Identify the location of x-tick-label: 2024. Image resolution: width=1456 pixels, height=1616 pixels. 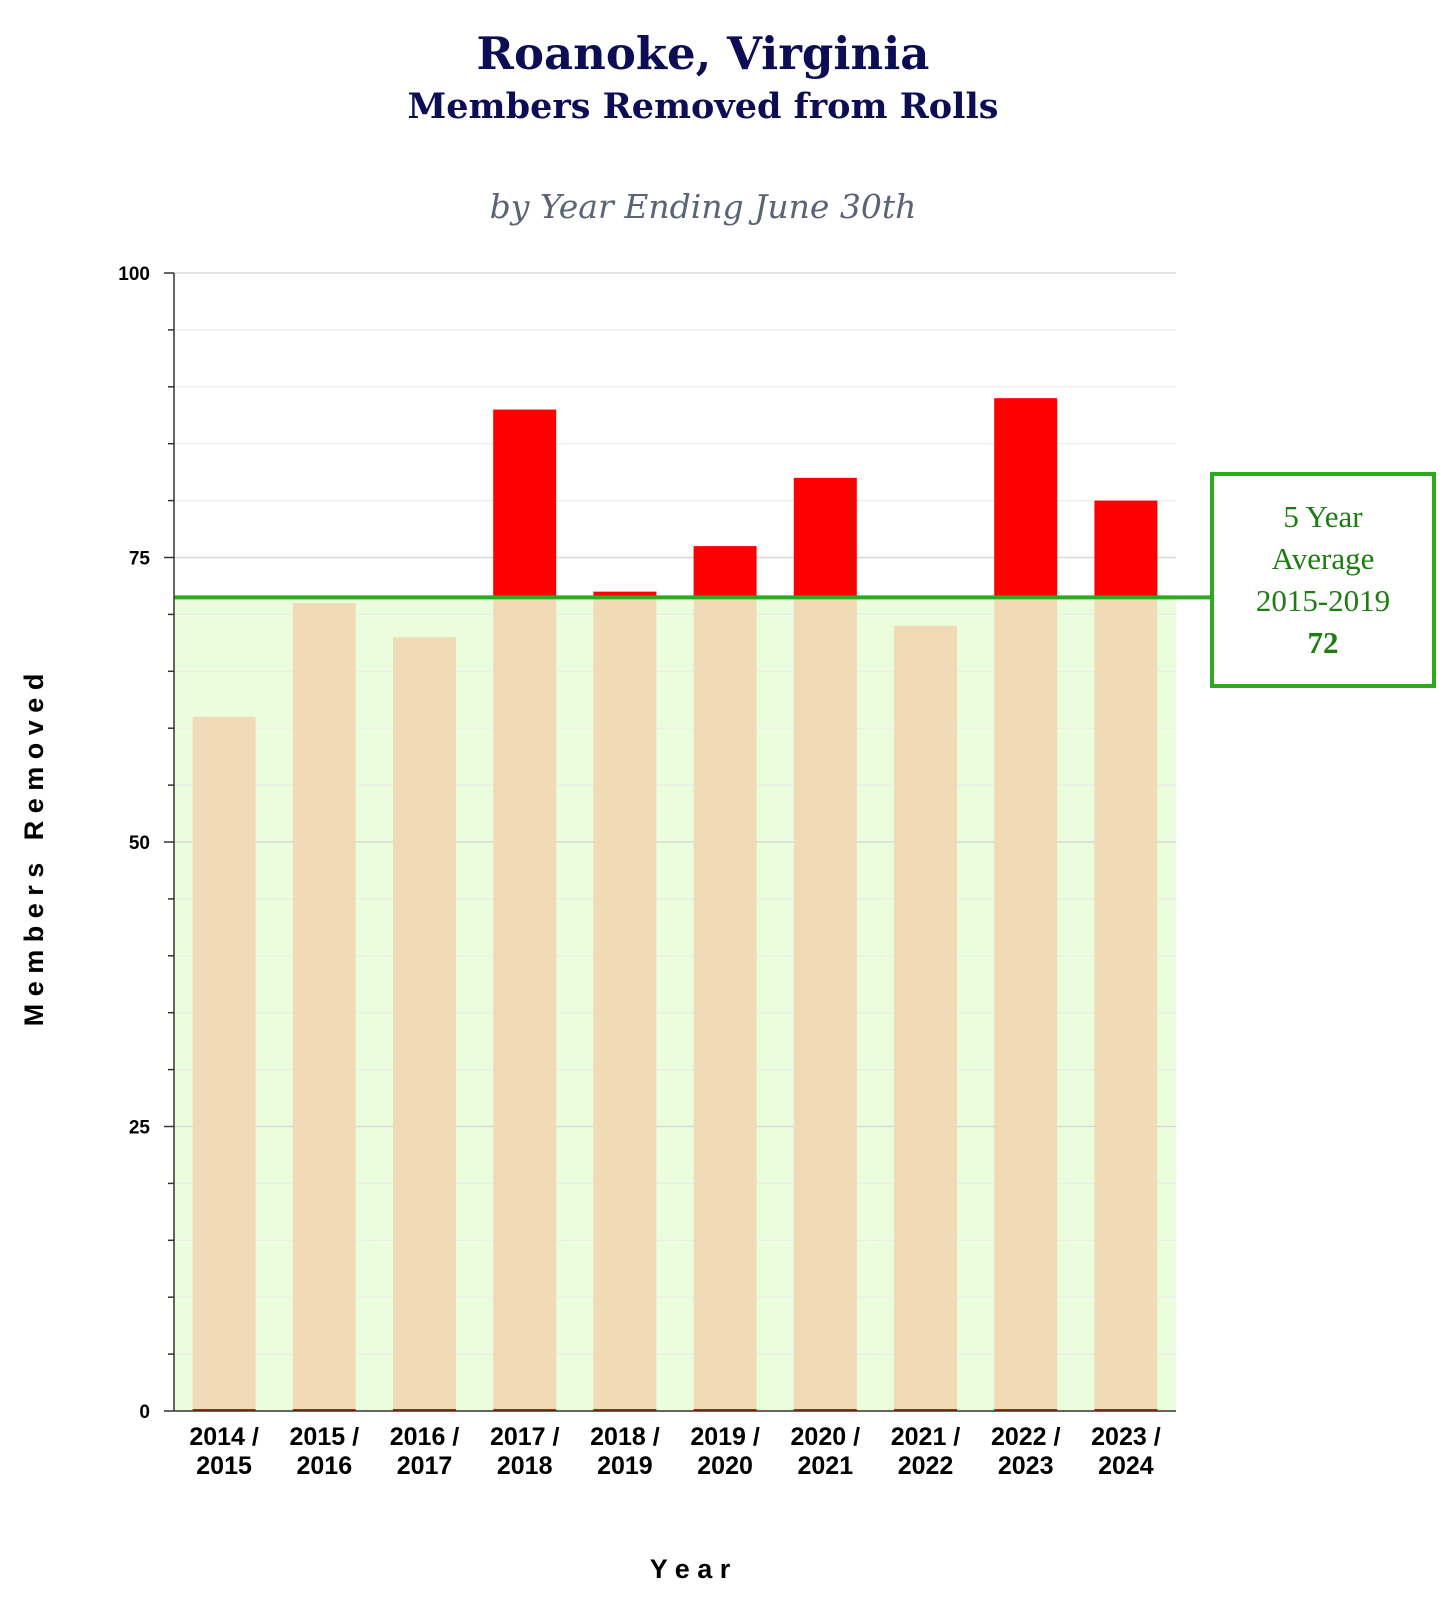
(1126, 1466).